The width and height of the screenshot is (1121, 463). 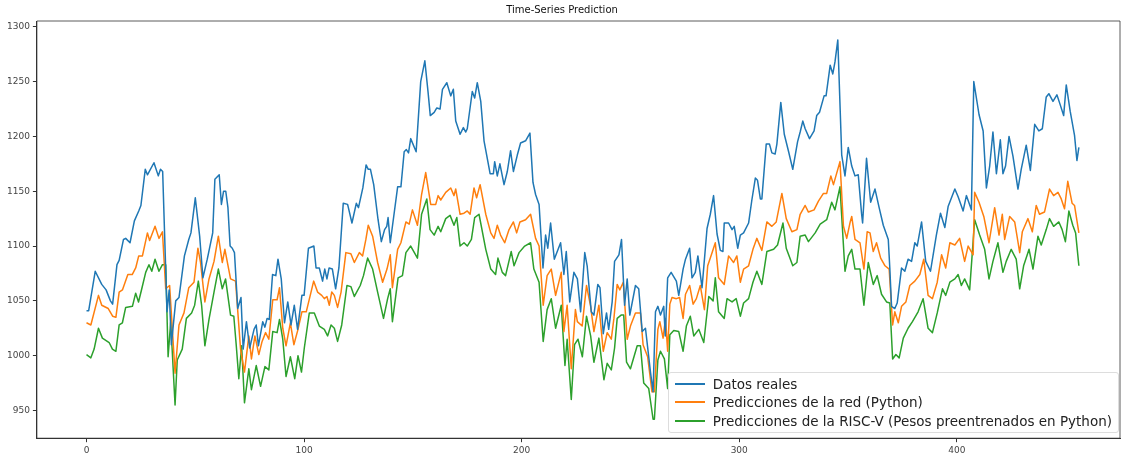 What do you see at coordinates (21, 409) in the screenshot?
I see `y-tick-label: 950` at bounding box center [21, 409].